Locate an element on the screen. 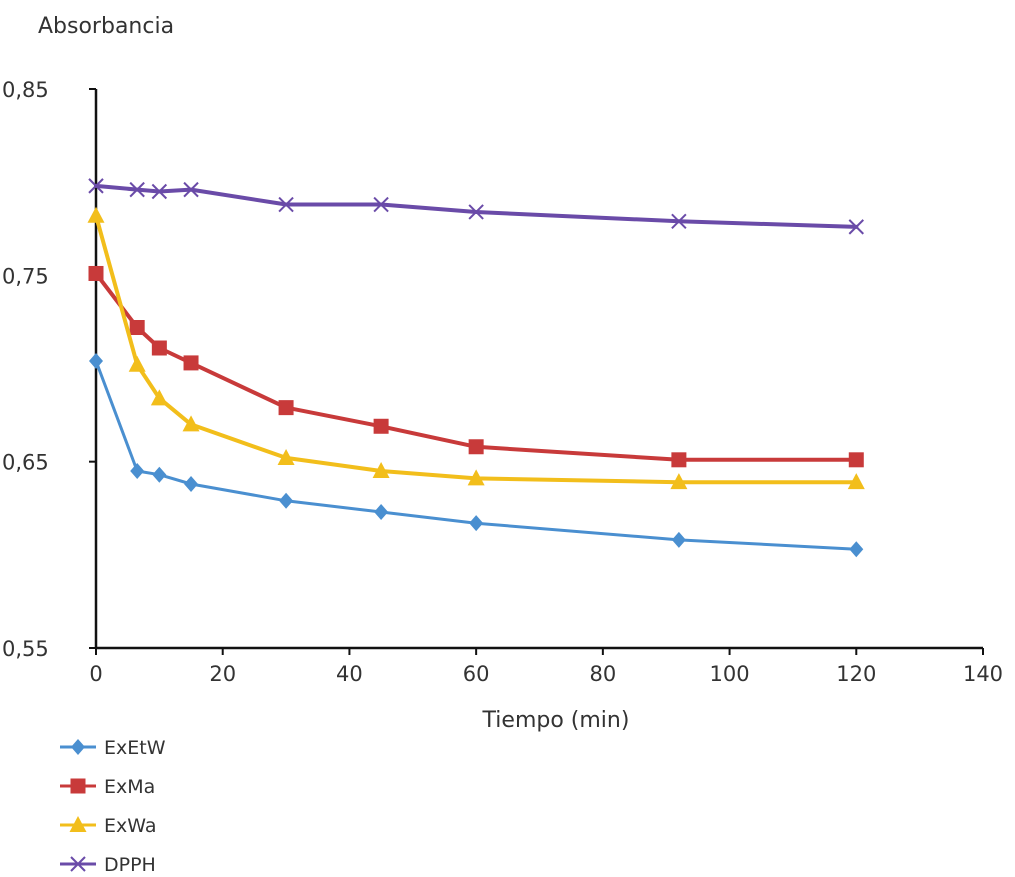 Image resolution: width=1015 pixels, height=877 pixels. y-tick-label: 0,85 is located at coordinates (25, 90).